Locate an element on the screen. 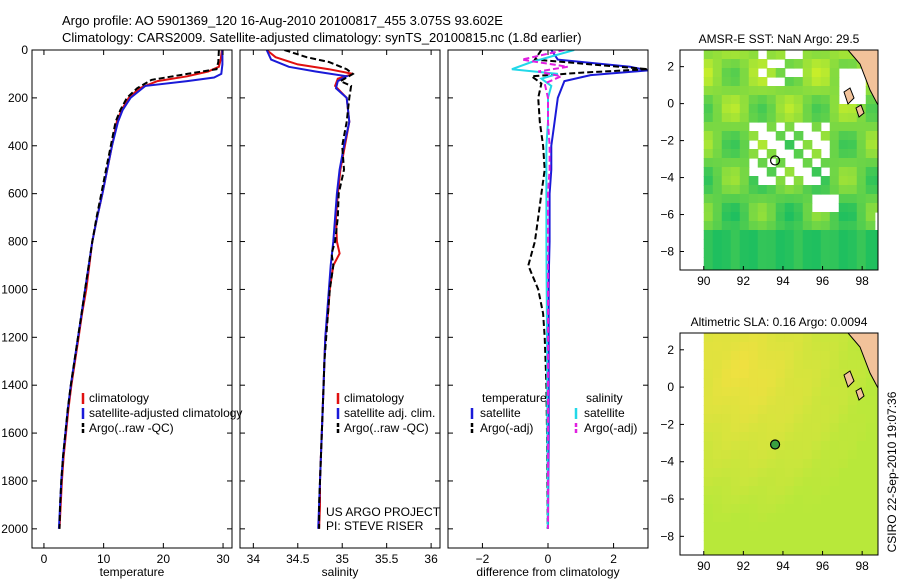  amsre-sst-map-xtick-label: 92 is located at coordinates (744, 281).